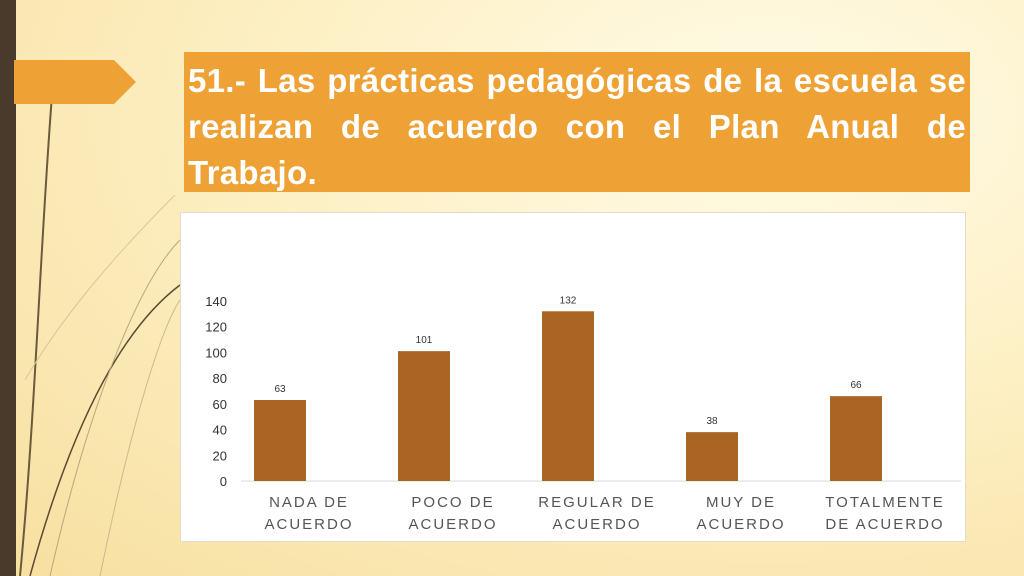 The width and height of the screenshot is (1024, 576). I want to click on x-category-label: NADA DE, so click(309, 502).